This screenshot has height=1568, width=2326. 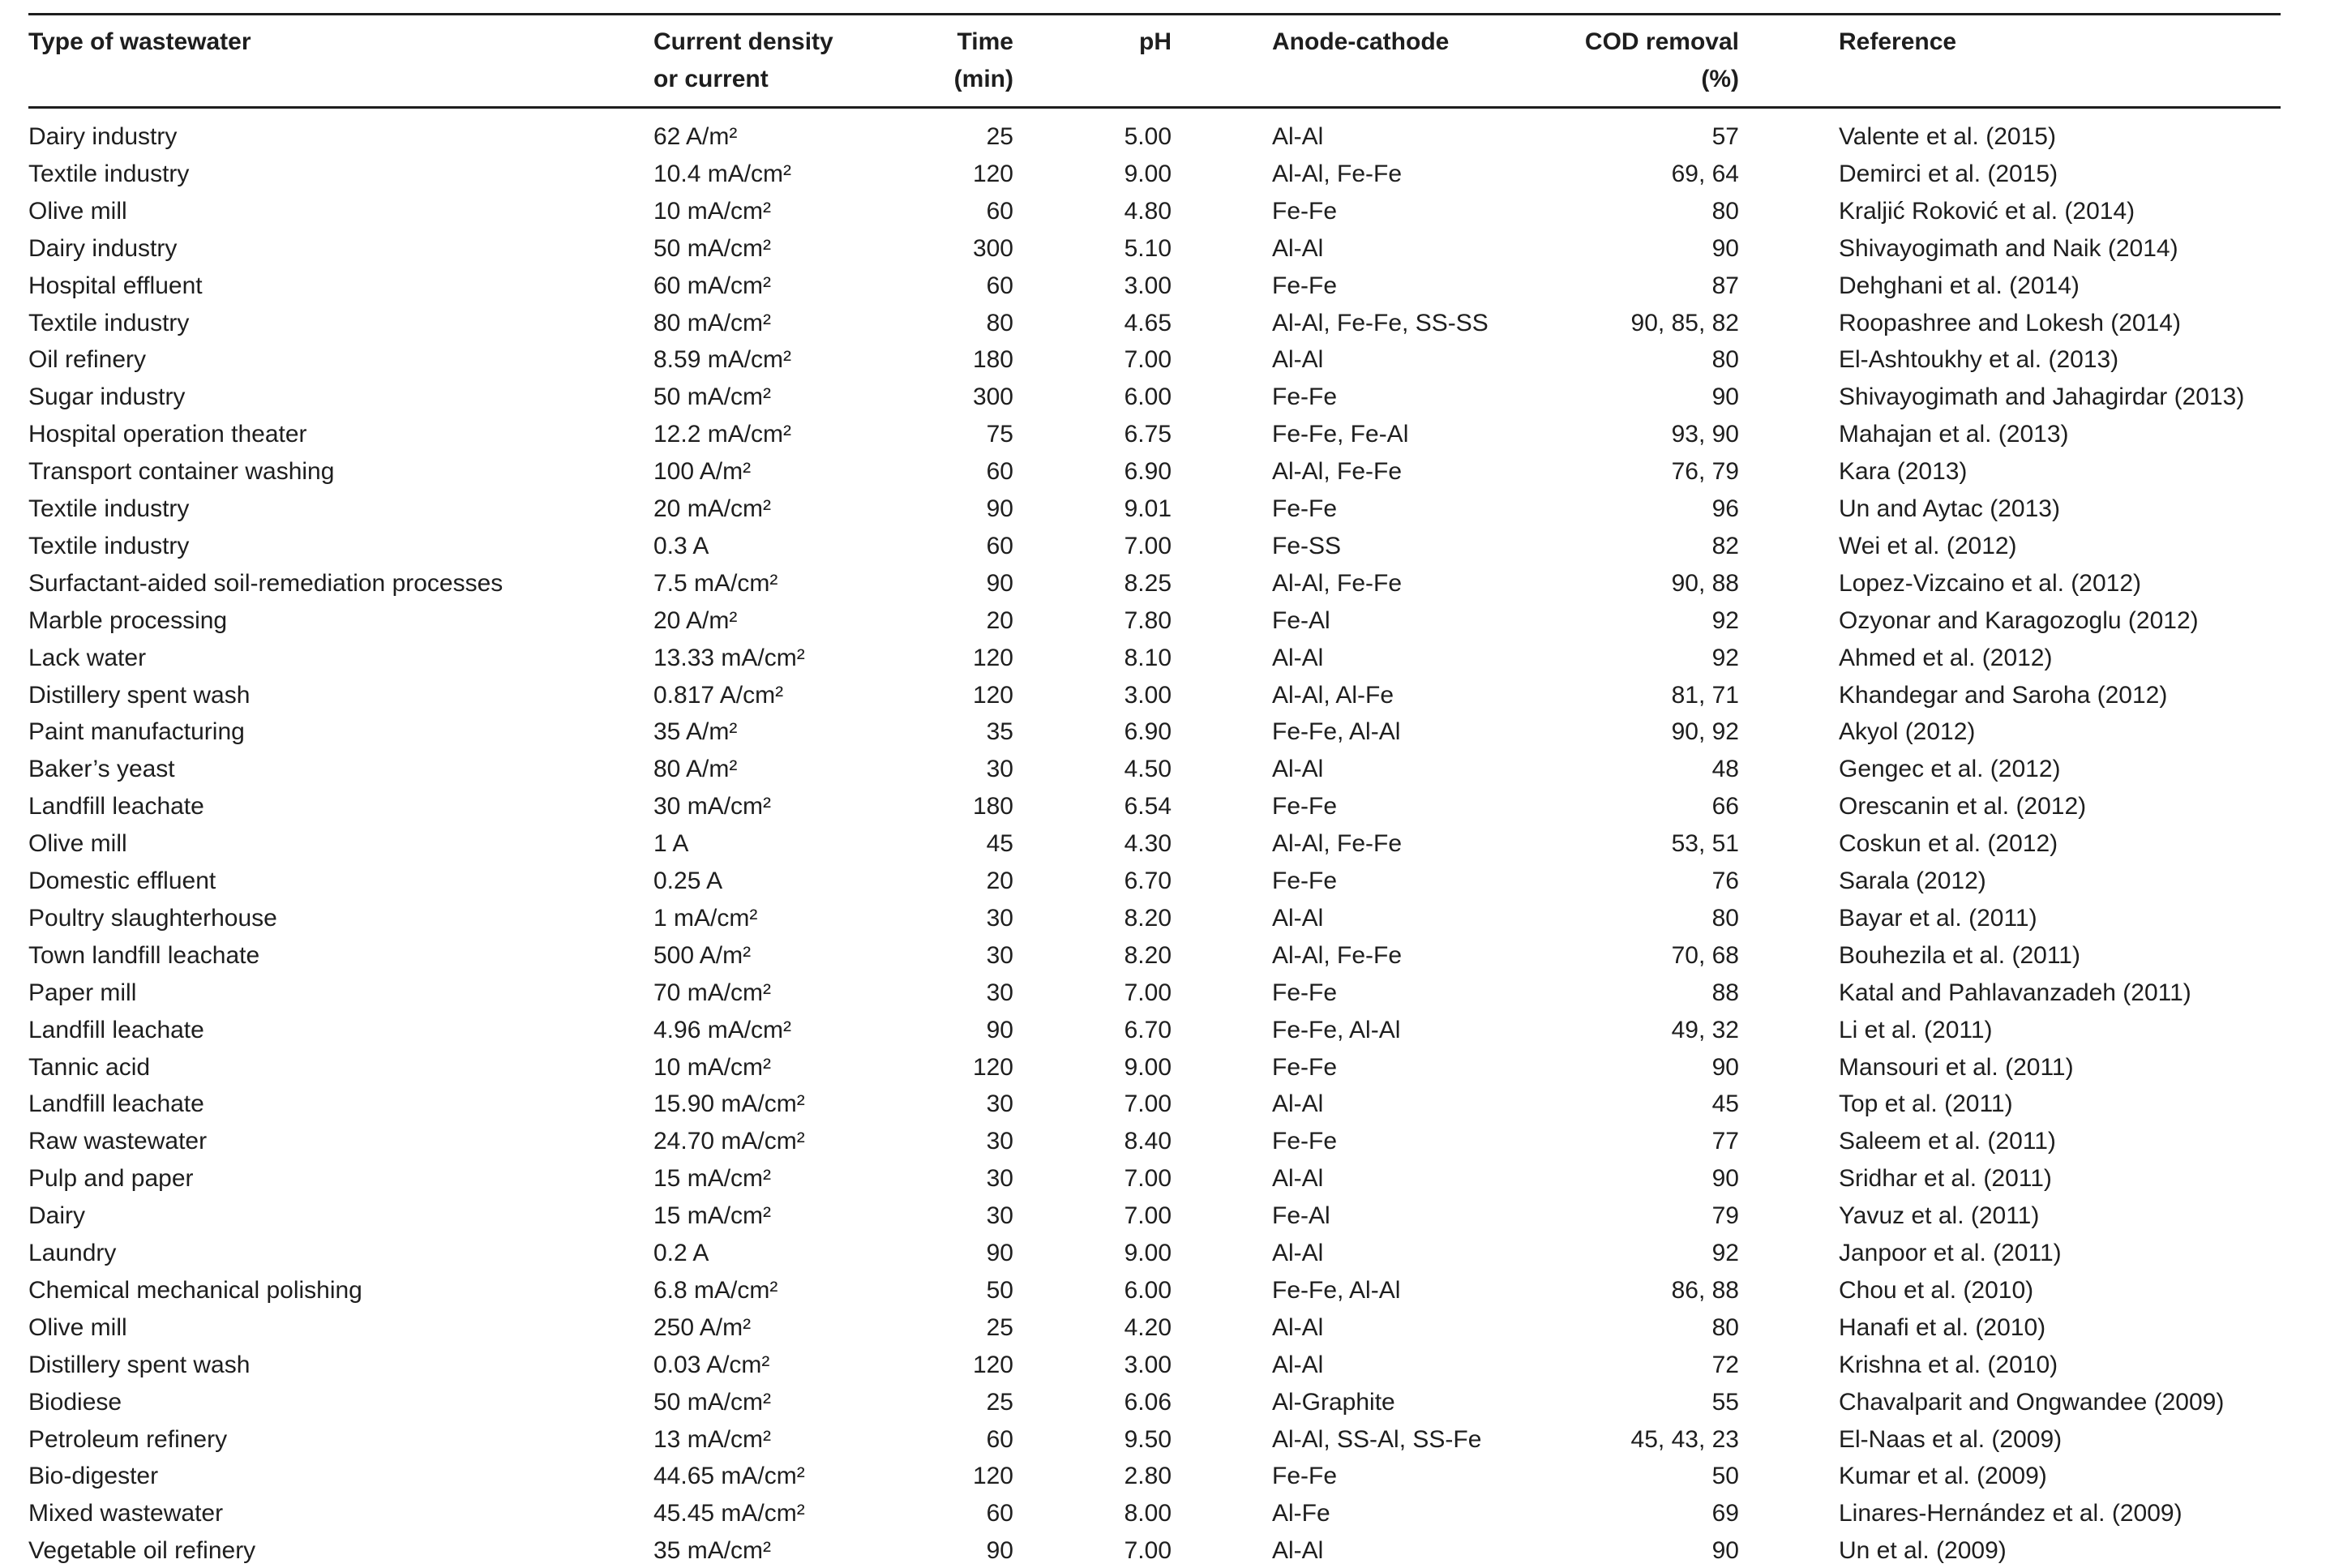 What do you see at coordinates (89, 1067) in the screenshot?
I see `table-cell: Tannic acid` at bounding box center [89, 1067].